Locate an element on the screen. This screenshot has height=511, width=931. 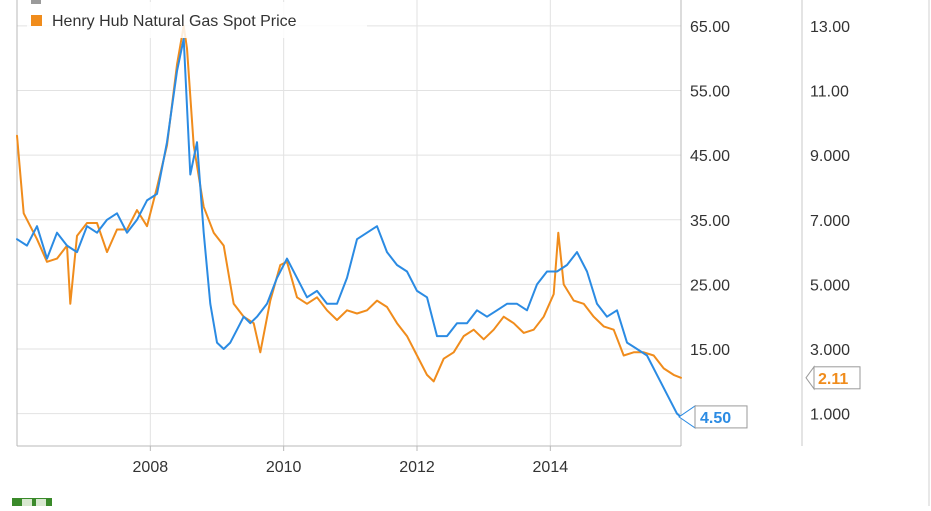
legend-swatch-gas is located at coordinates (36, 20).